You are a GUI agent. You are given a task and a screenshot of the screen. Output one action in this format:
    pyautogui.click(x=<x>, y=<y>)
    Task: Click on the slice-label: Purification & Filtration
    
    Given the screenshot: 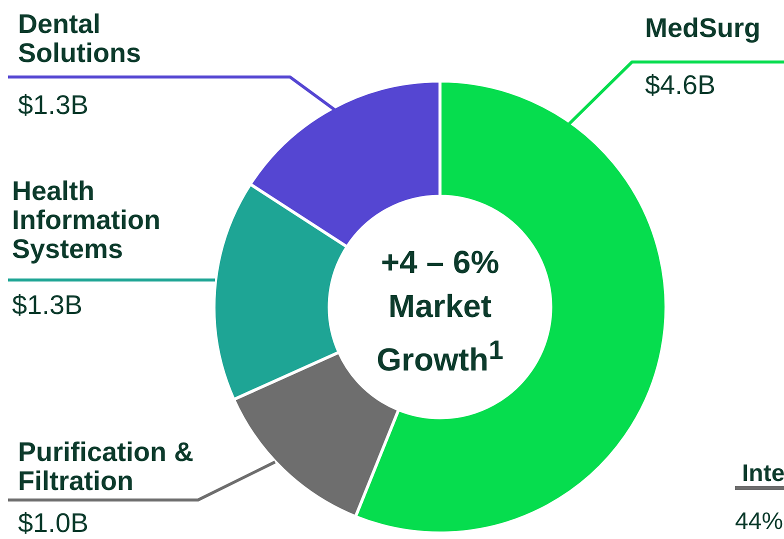 What is the action you would take?
    pyautogui.click(x=106, y=466)
    